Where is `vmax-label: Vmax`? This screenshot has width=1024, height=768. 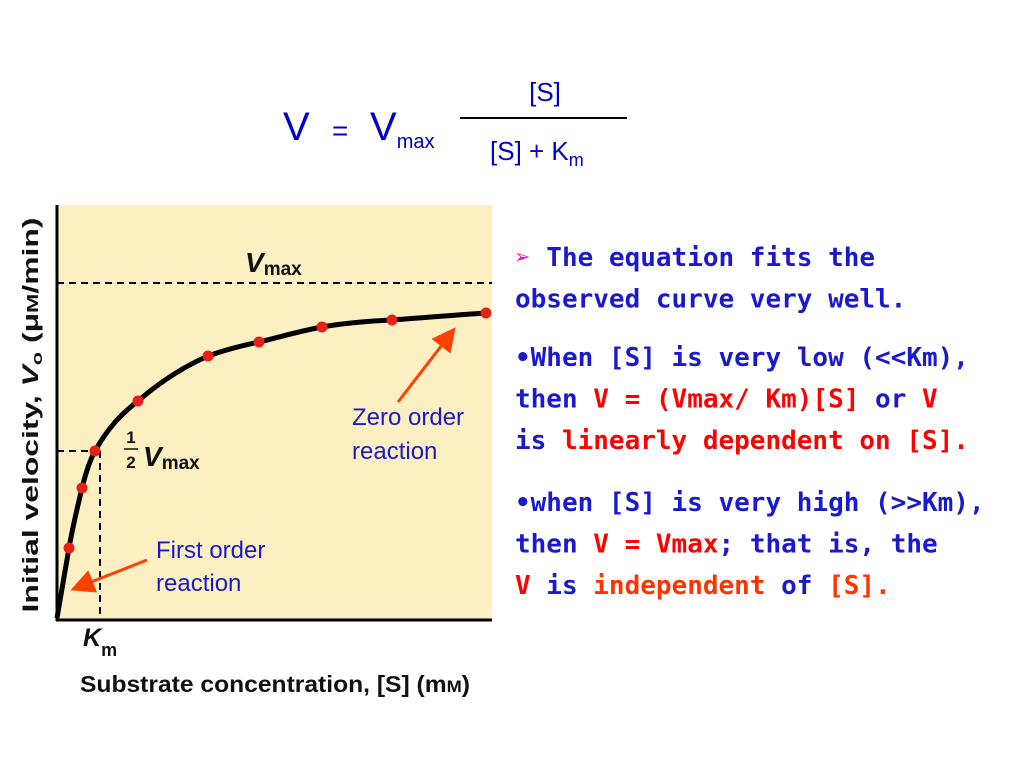 vmax-label: Vmax is located at coordinates (273, 263).